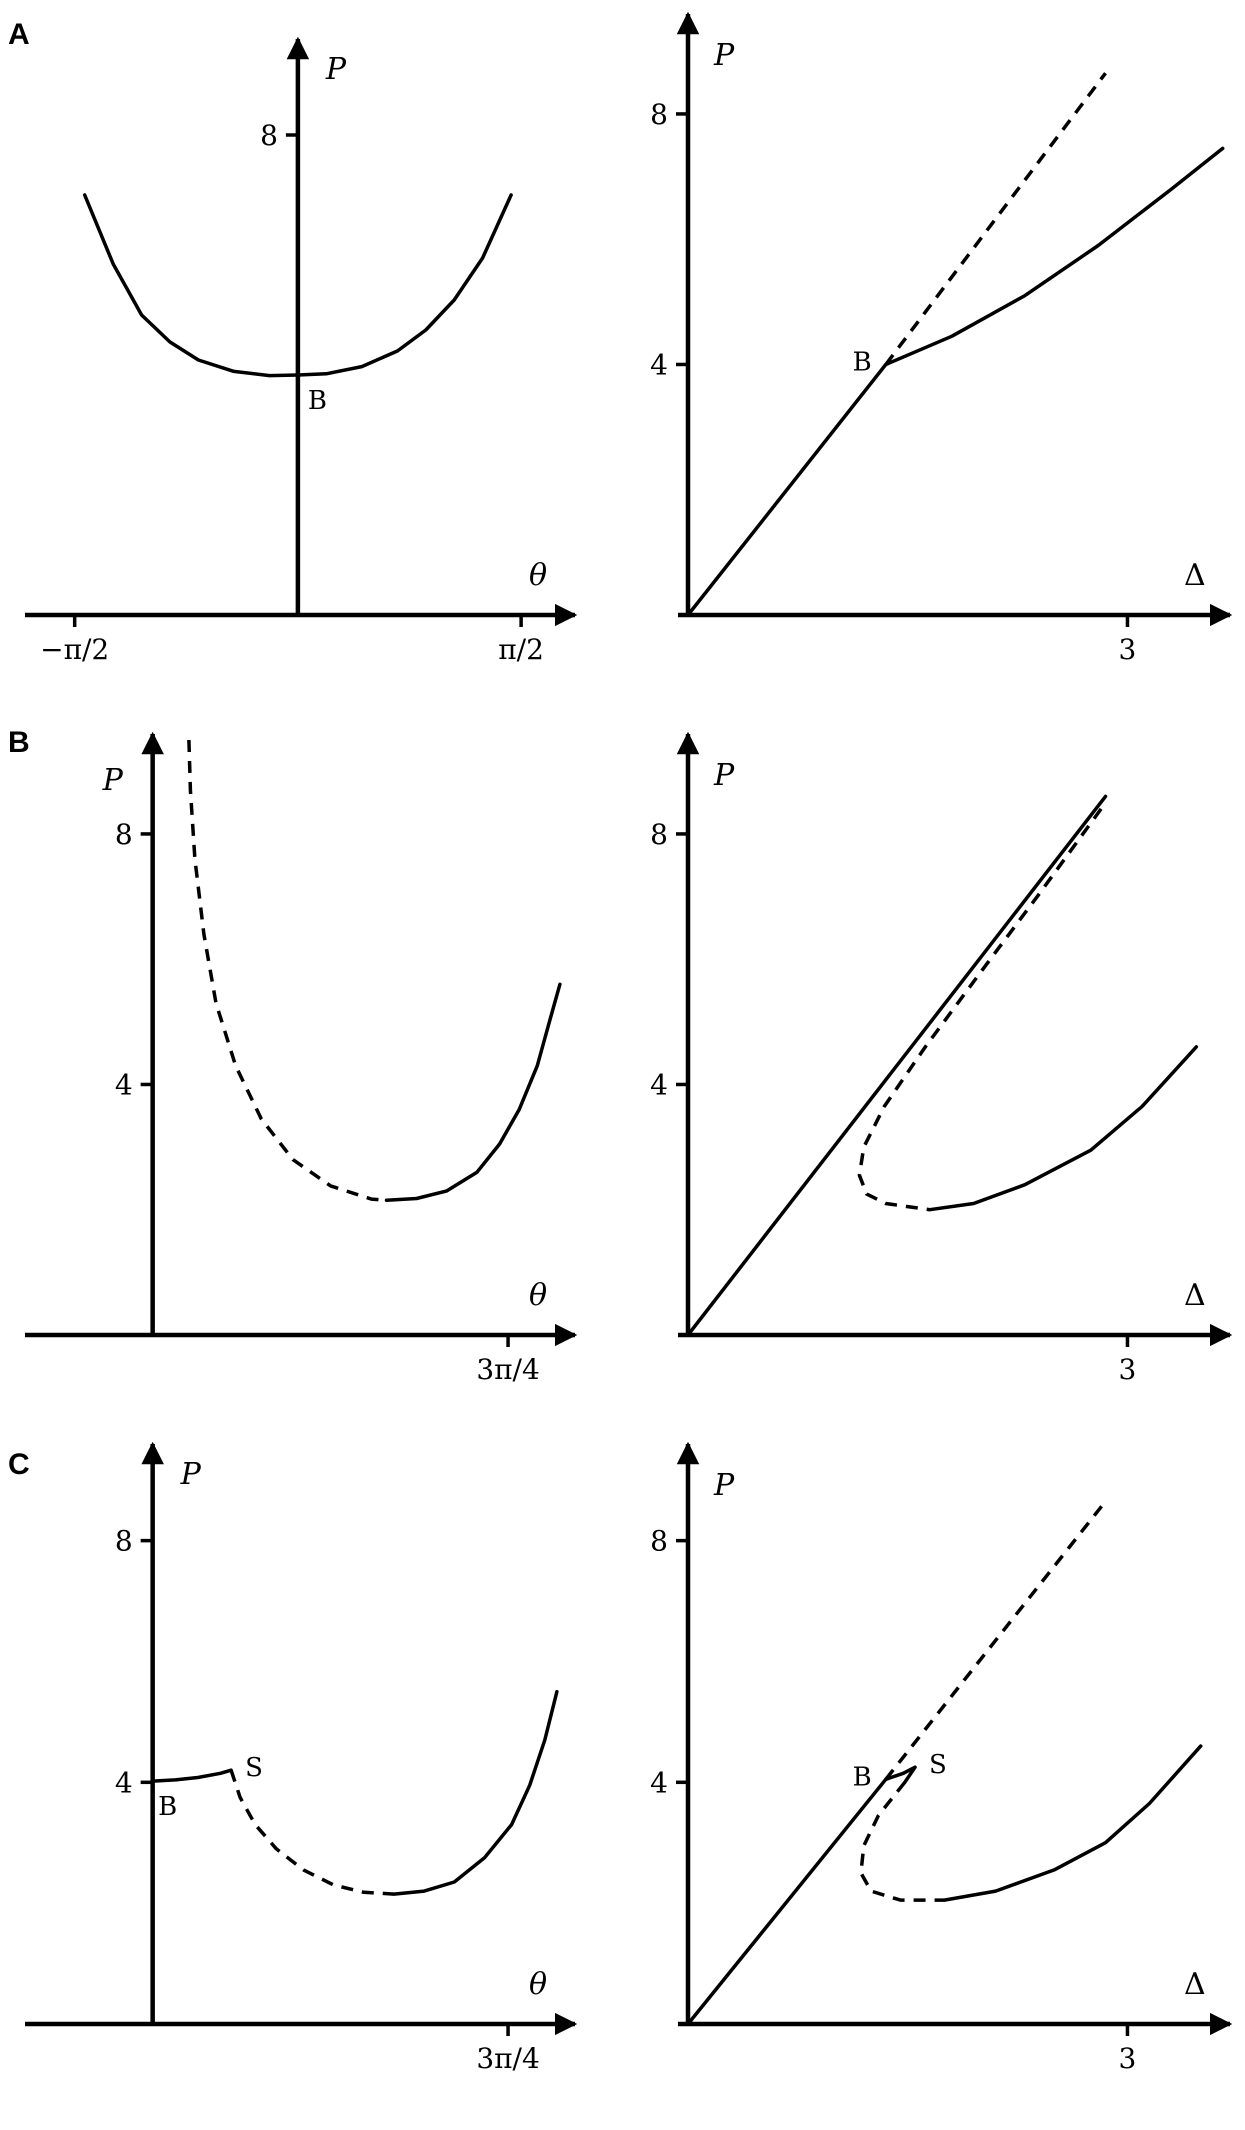  What do you see at coordinates (19, 34) in the screenshot?
I see `panel-letter-a: A` at bounding box center [19, 34].